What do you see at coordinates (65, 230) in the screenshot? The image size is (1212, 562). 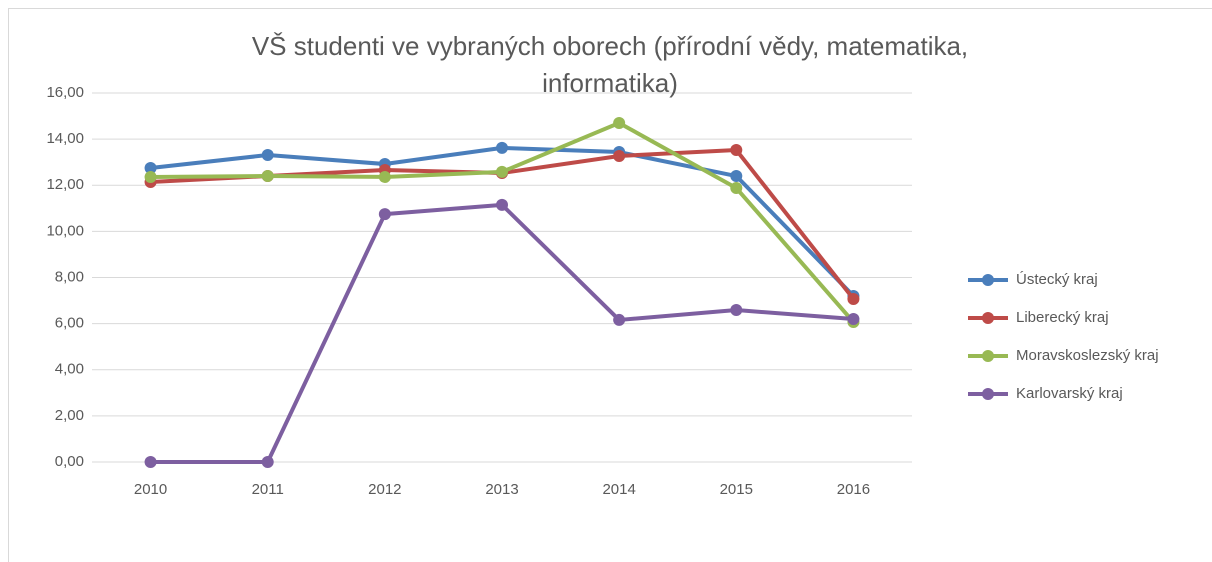 I see `y-tick-label: 10,00` at bounding box center [65, 230].